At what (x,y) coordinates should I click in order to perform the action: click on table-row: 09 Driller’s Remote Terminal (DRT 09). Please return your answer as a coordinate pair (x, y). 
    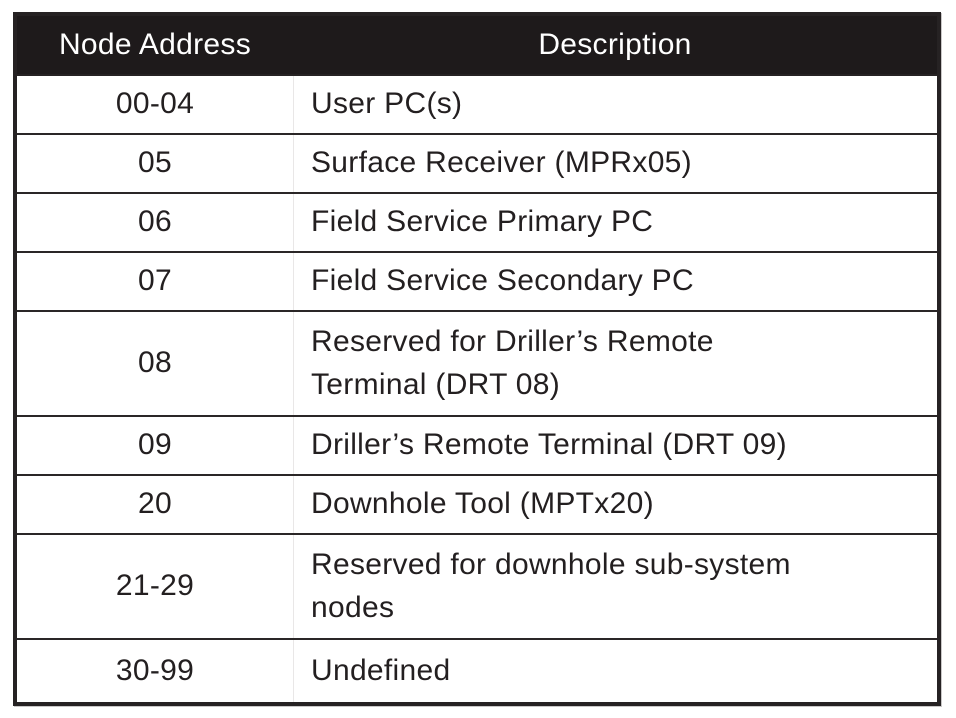
    Looking at the image, I should click on (477, 446).